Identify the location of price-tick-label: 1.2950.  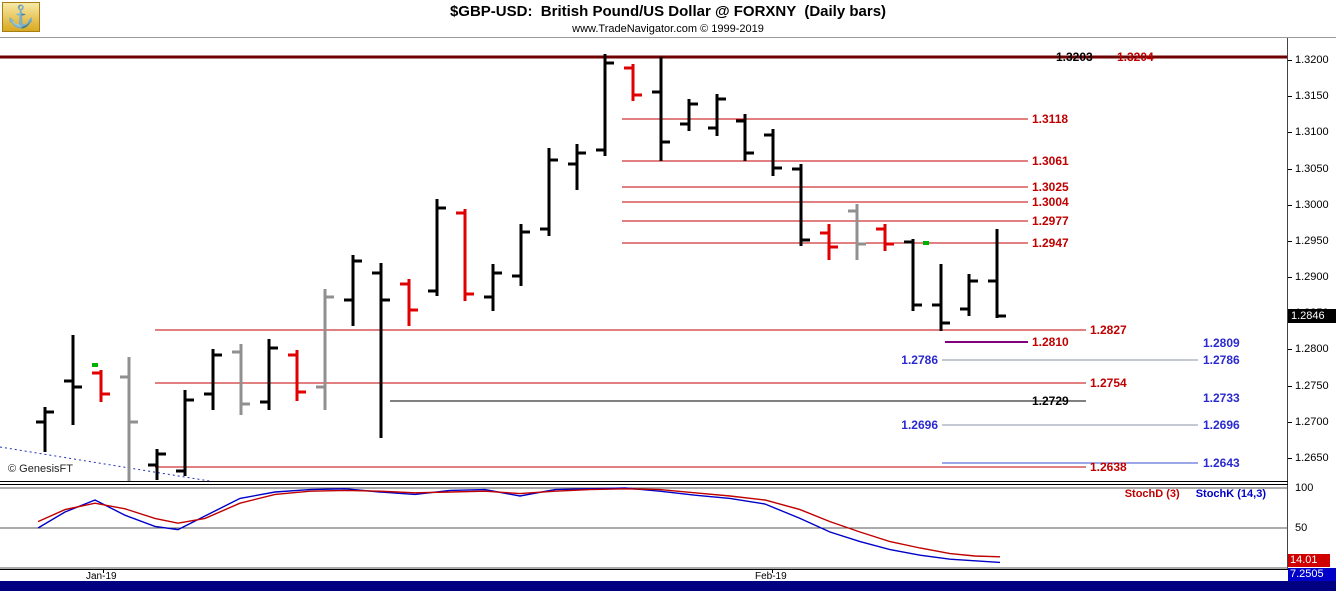
(1312, 241).